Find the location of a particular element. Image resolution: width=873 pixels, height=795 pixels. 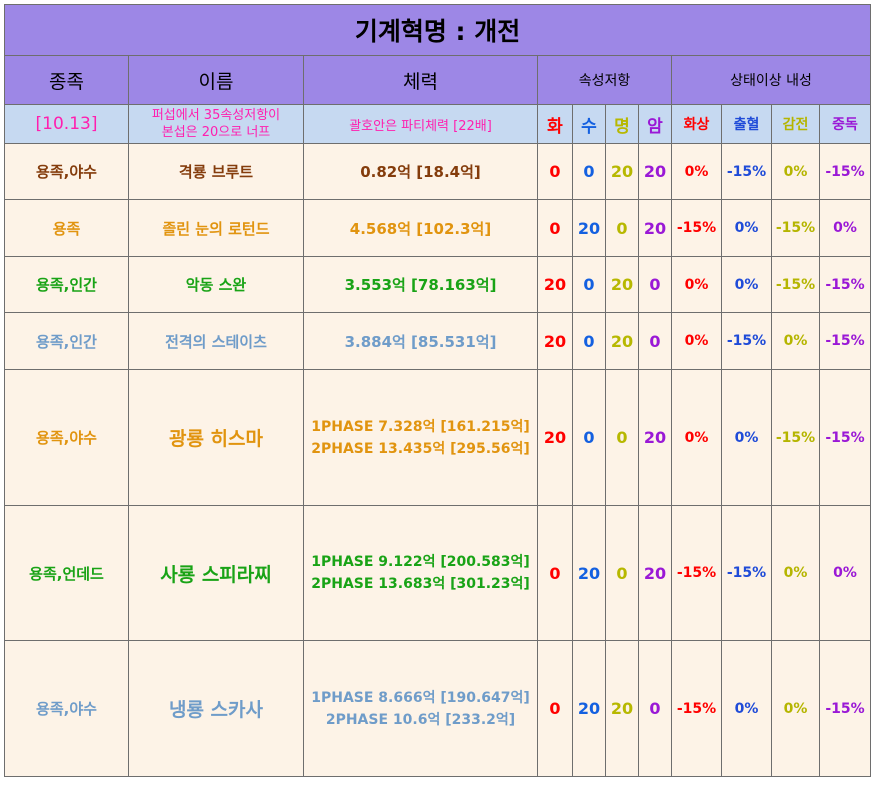

boss-name: 졸린 눈의 로턴드 is located at coordinates (216, 228).